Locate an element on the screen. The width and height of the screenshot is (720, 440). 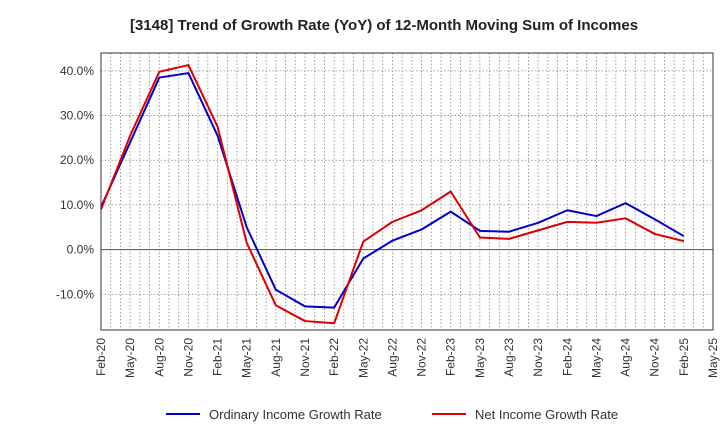
y-axis-ticks: -10.0% 0.0% 10.0% 20.0% 30.0% 40.0% is located at coordinates (75, 182).